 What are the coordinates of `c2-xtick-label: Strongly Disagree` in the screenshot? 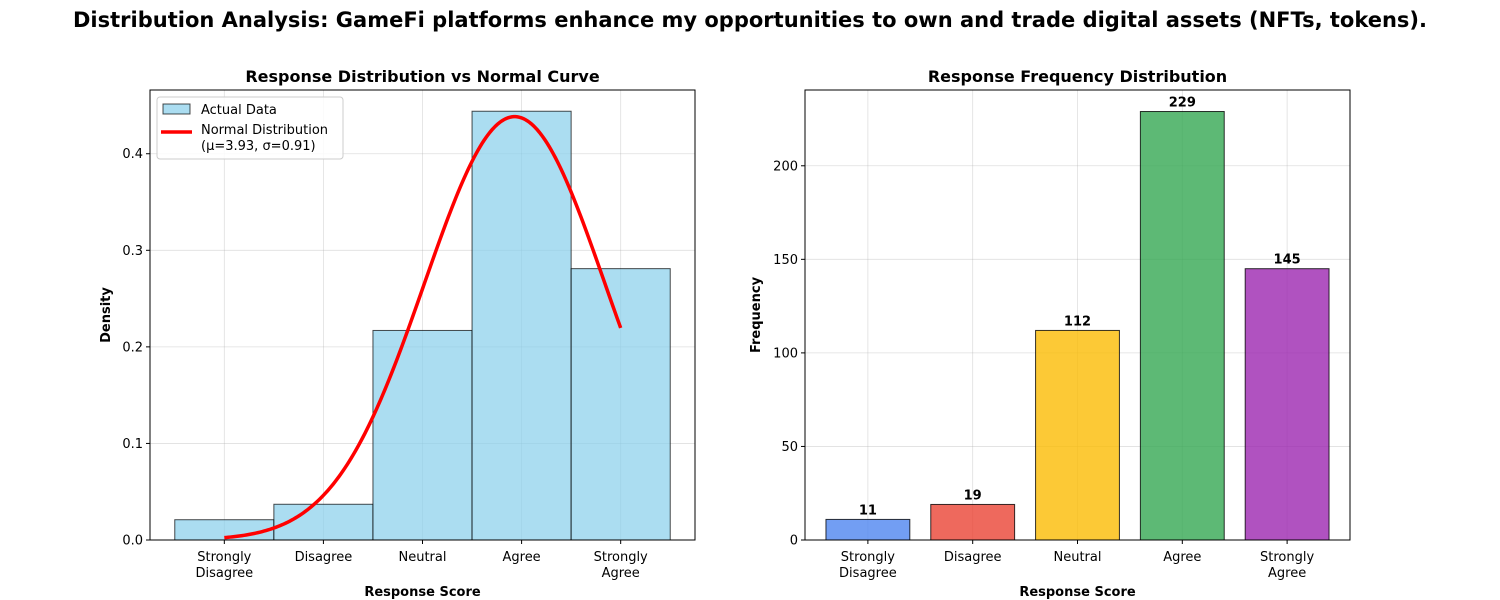 It's located at (868, 565).